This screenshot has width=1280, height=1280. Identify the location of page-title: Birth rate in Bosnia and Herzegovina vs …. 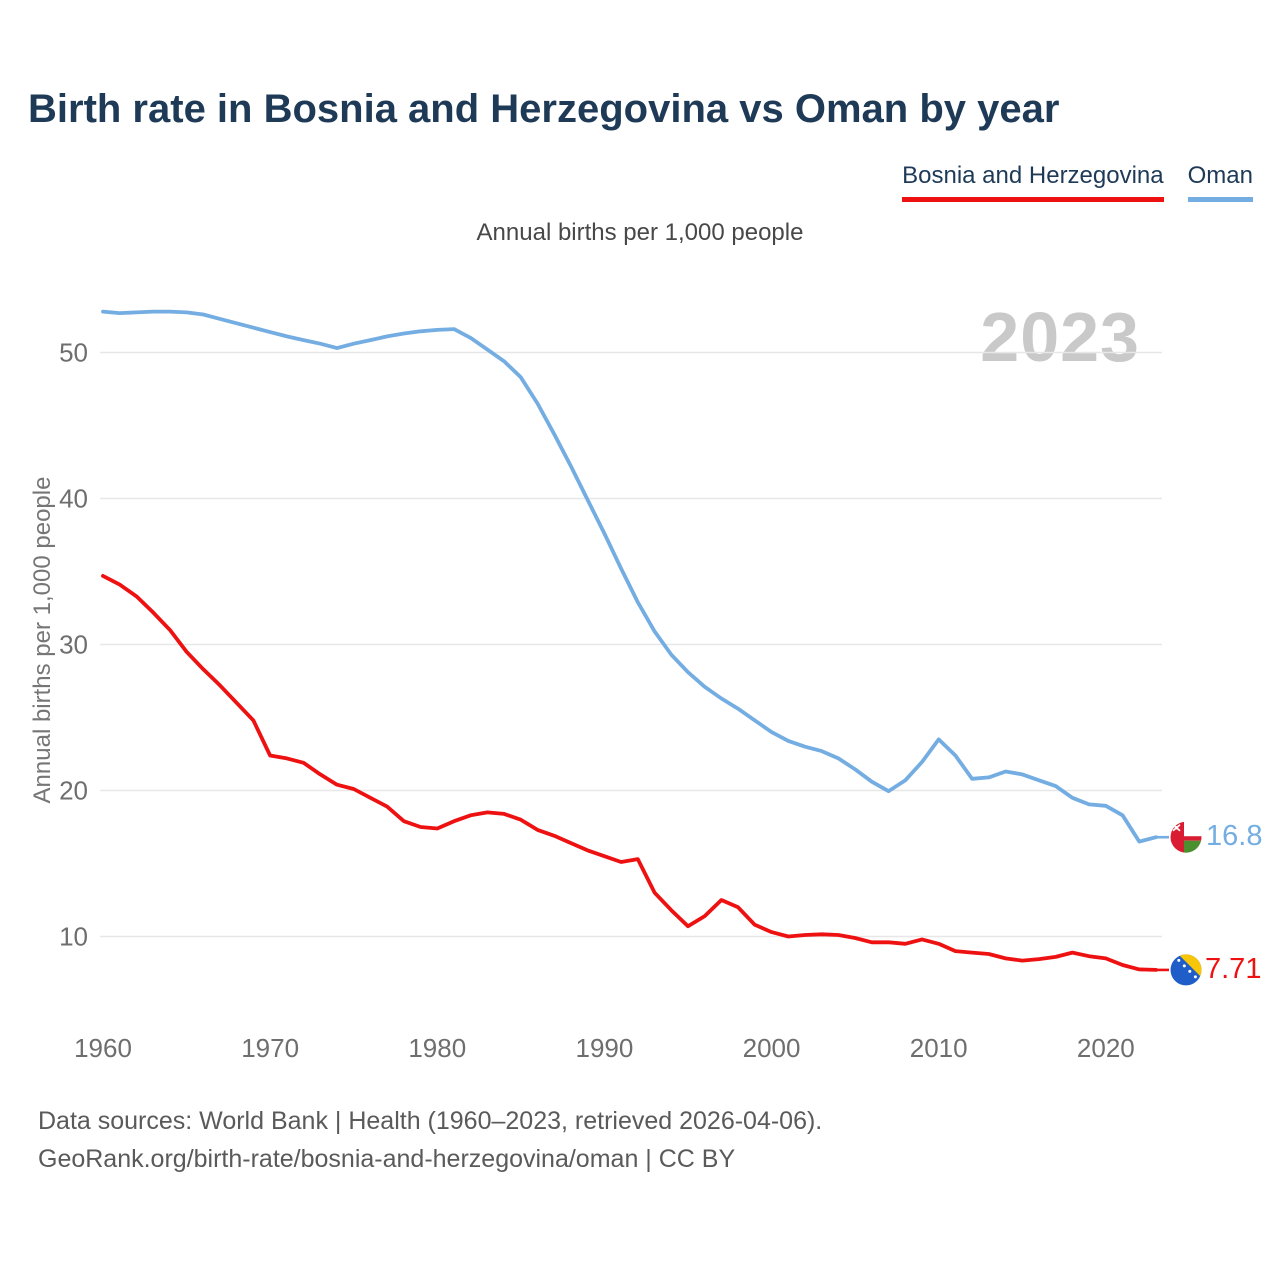
(544, 109).